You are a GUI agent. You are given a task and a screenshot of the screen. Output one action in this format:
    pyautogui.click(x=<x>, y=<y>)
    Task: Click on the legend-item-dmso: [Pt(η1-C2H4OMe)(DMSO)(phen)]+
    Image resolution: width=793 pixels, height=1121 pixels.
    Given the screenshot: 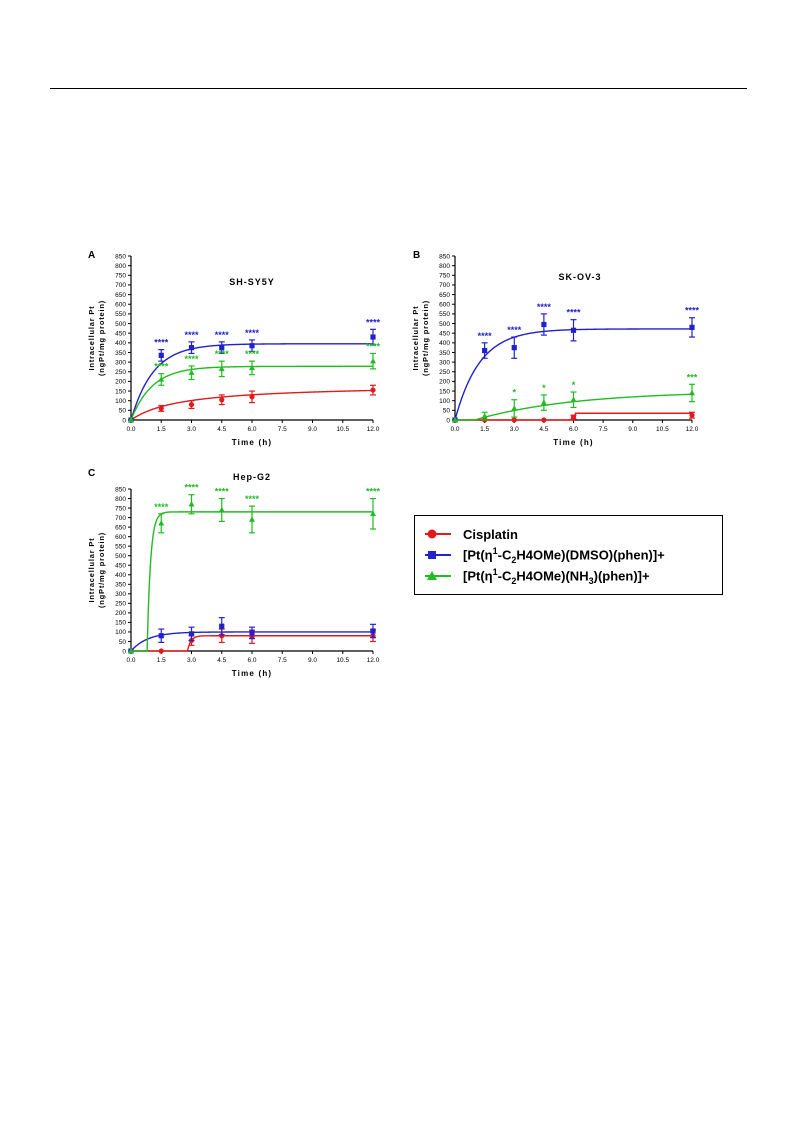 What is the action you would take?
    pyautogui.click(x=540, y=555)
    